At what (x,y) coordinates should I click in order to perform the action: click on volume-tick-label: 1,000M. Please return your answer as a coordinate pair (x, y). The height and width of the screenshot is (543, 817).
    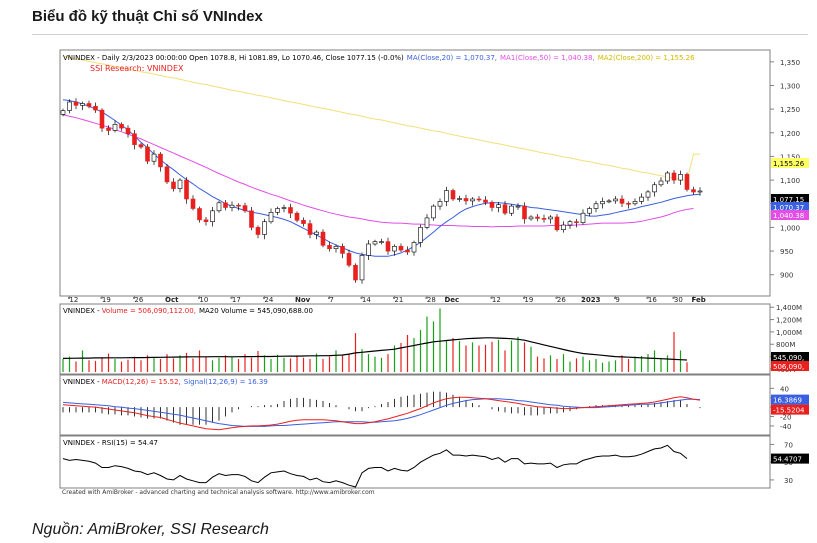
    Looking at the image, I should click on (789, 333).